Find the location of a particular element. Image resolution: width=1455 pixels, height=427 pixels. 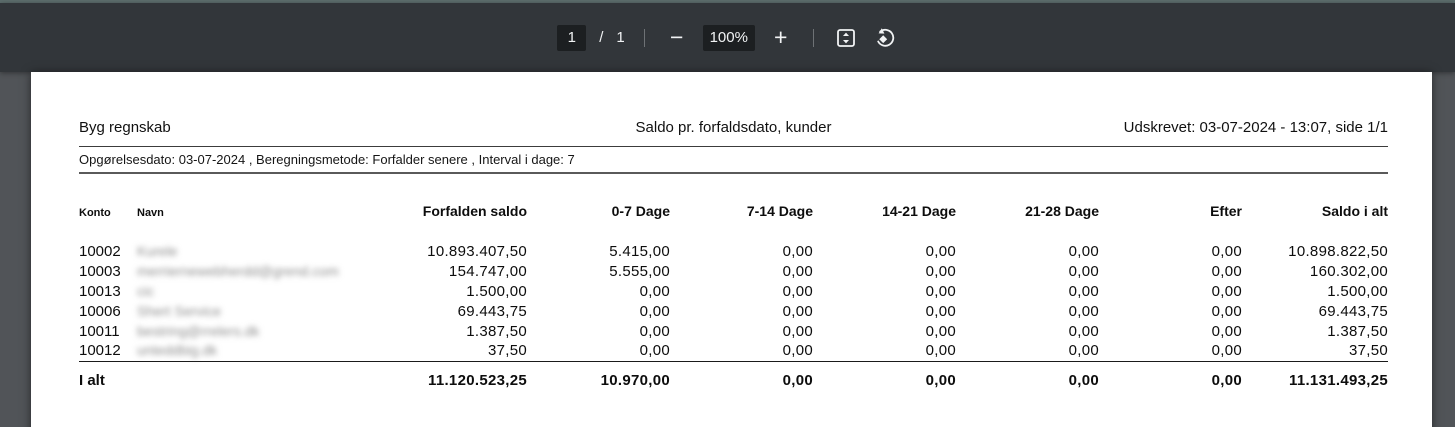

col-header-navn: Navn is located at coordinates (150, 213).